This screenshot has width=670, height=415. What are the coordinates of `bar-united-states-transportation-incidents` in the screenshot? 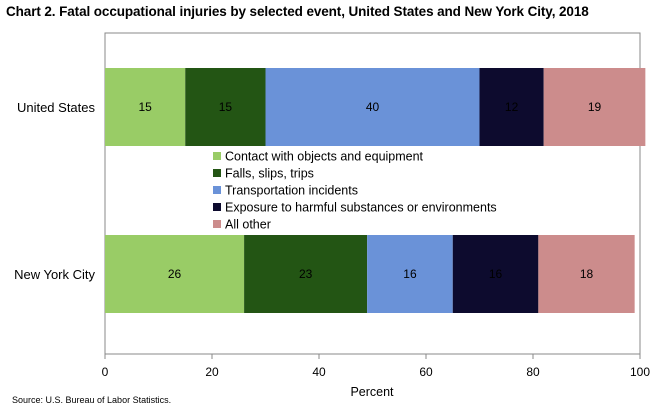 It's located at (372, 107).